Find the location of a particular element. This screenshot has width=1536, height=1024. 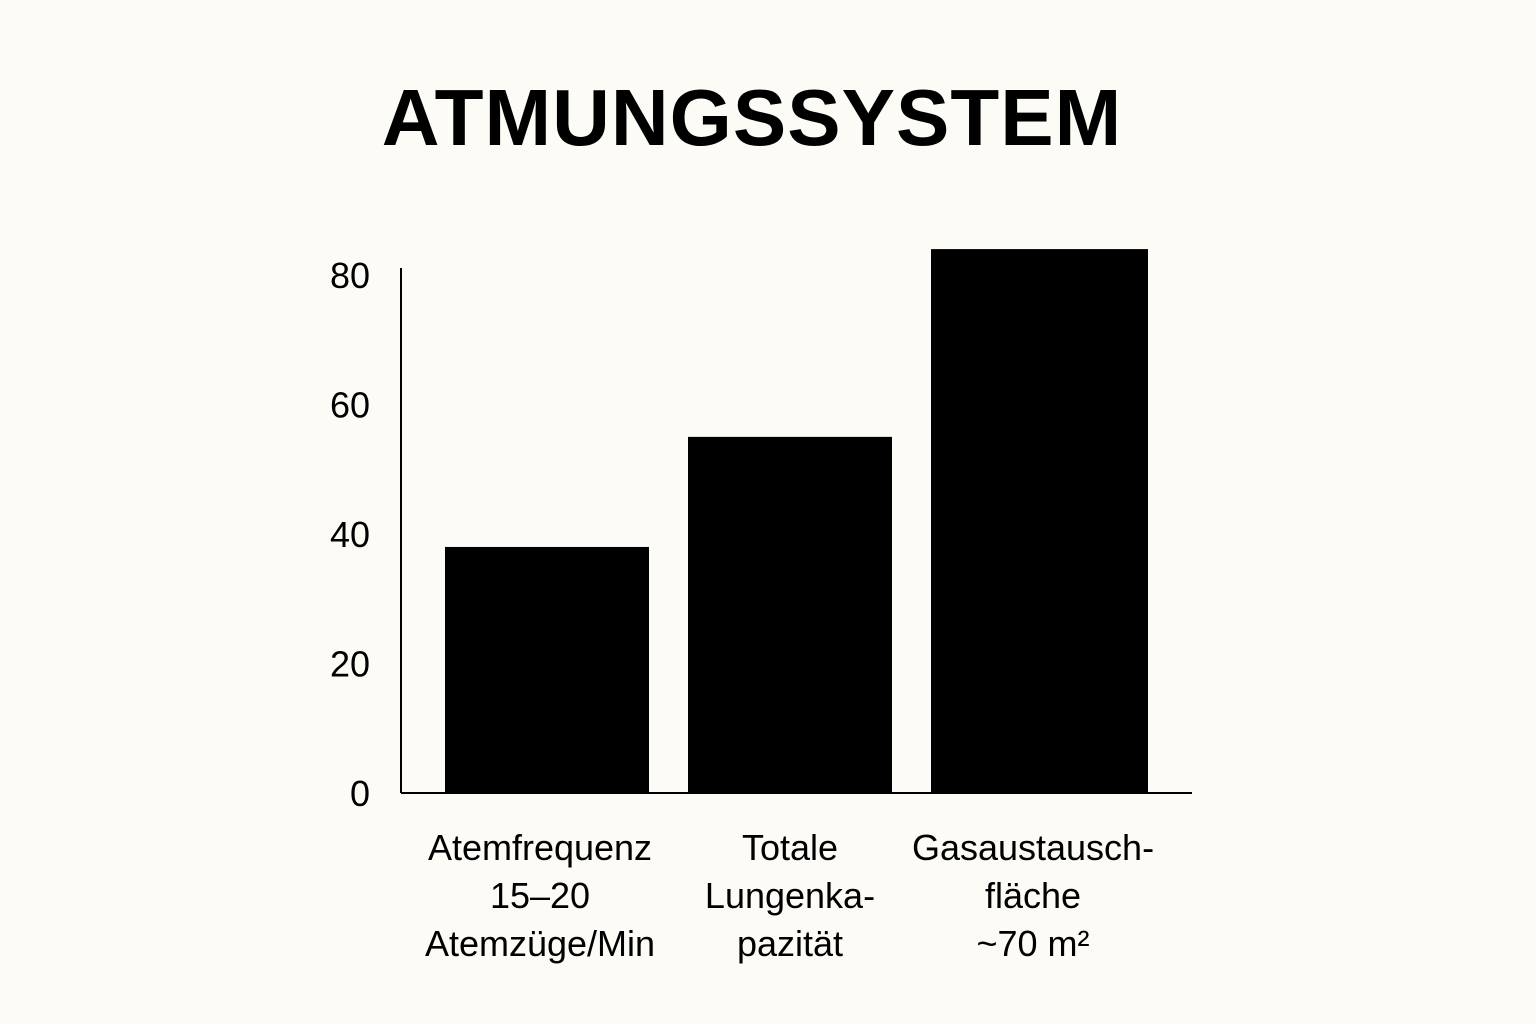

category-label-3-line-3: ~70 m² is located at coordinates (1032, 943).